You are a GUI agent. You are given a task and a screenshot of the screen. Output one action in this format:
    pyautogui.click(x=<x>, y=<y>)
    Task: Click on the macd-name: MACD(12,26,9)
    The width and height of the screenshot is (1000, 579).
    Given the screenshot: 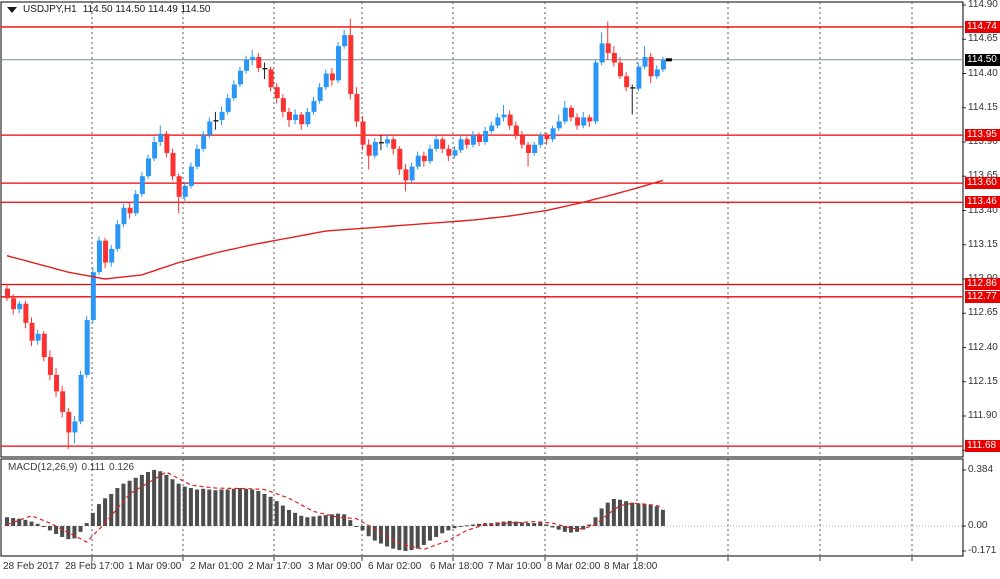 What is the action you would take?
    pyautogui.click(x=43, y=467)
    